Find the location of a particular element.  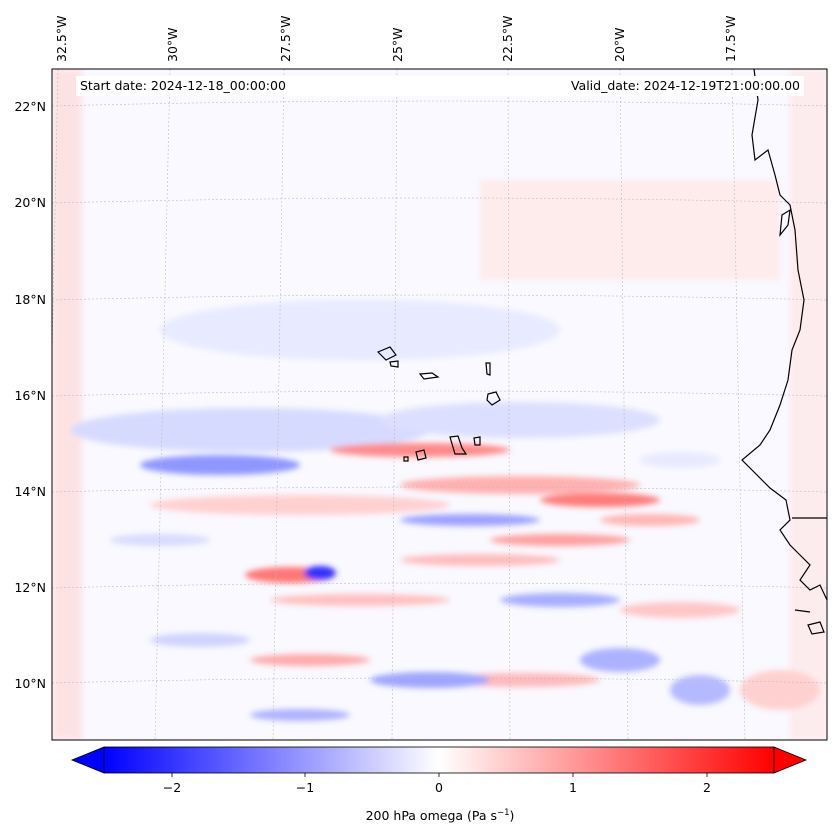

lat-label-10n: 10°N is located at coordinates (30, 683).